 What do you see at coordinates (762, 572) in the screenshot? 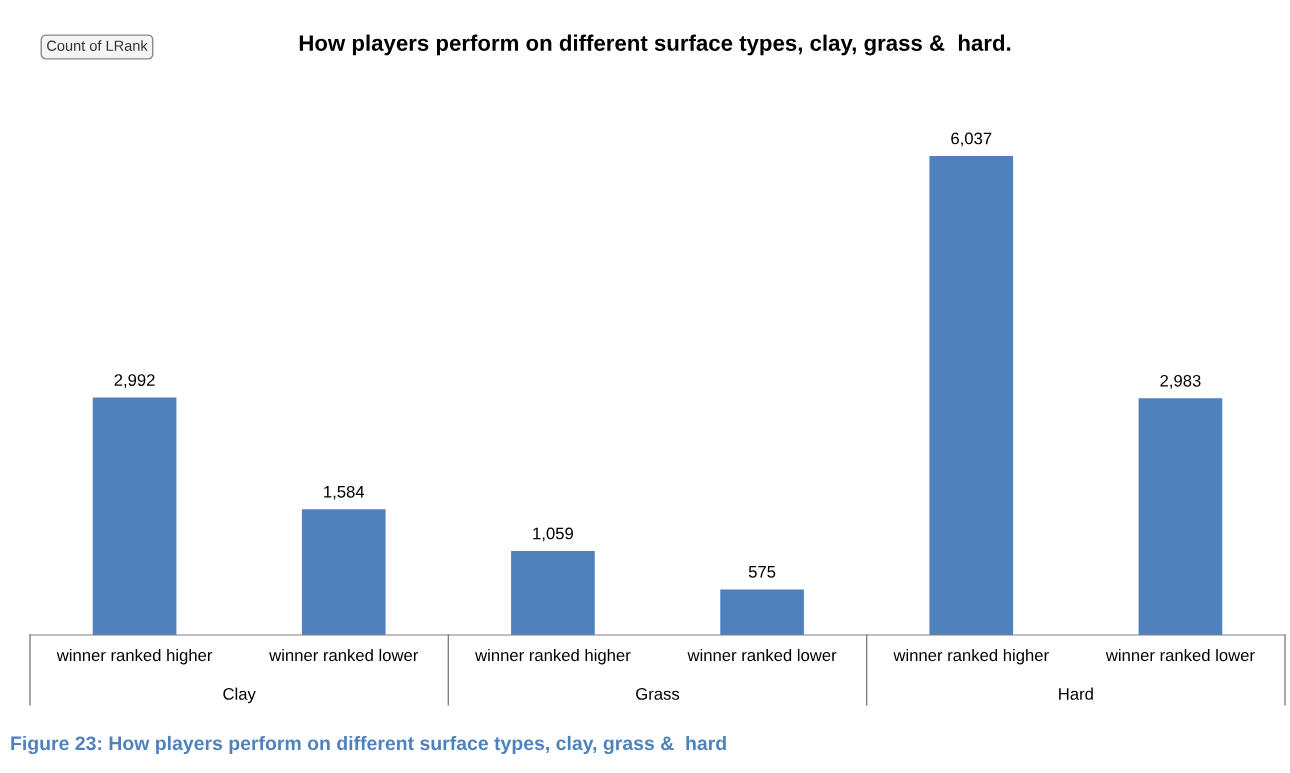
I see `data-label: 575` at bounding box center [762, 572].